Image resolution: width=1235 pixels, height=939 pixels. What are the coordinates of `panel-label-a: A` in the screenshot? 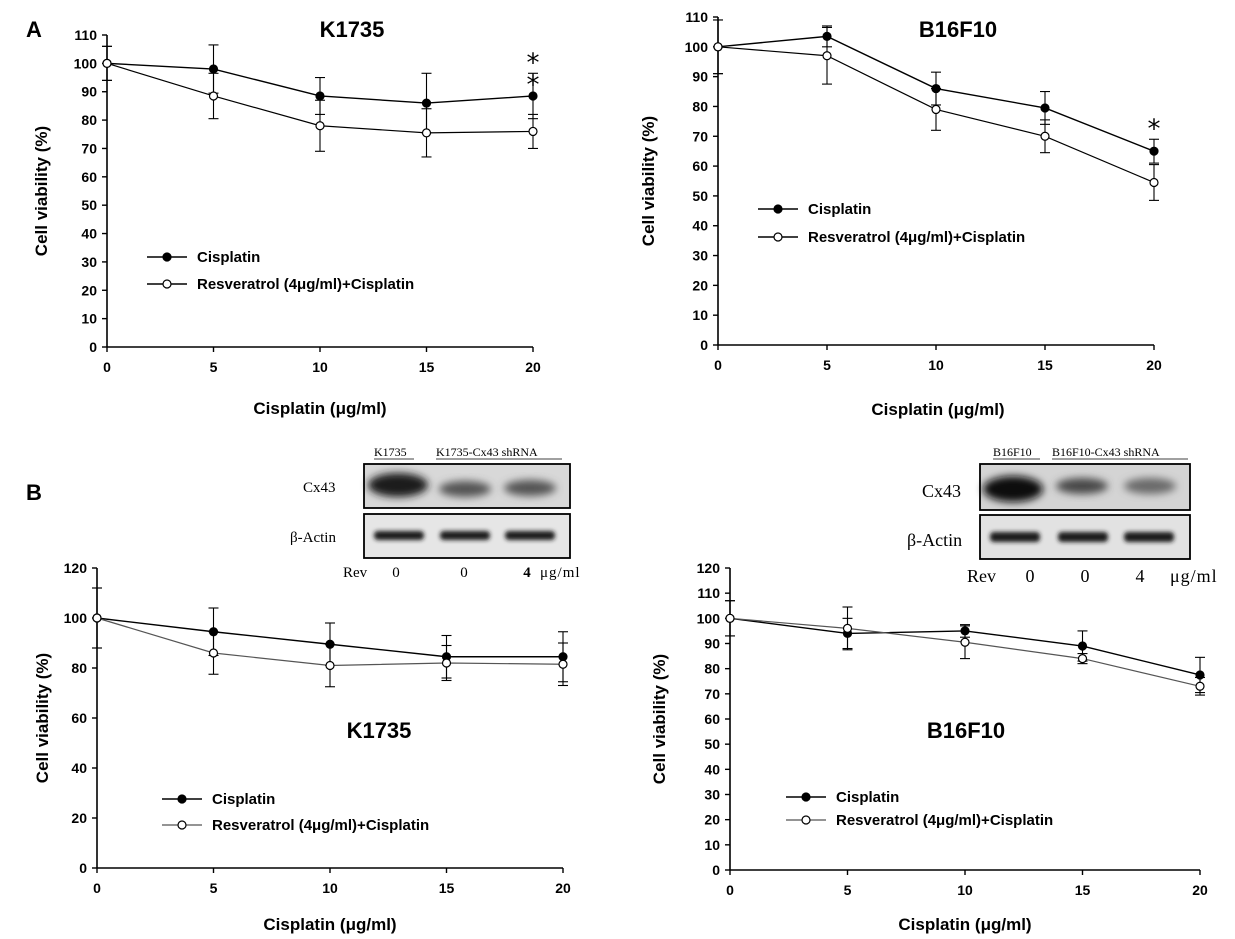 It's located at (34, 29).